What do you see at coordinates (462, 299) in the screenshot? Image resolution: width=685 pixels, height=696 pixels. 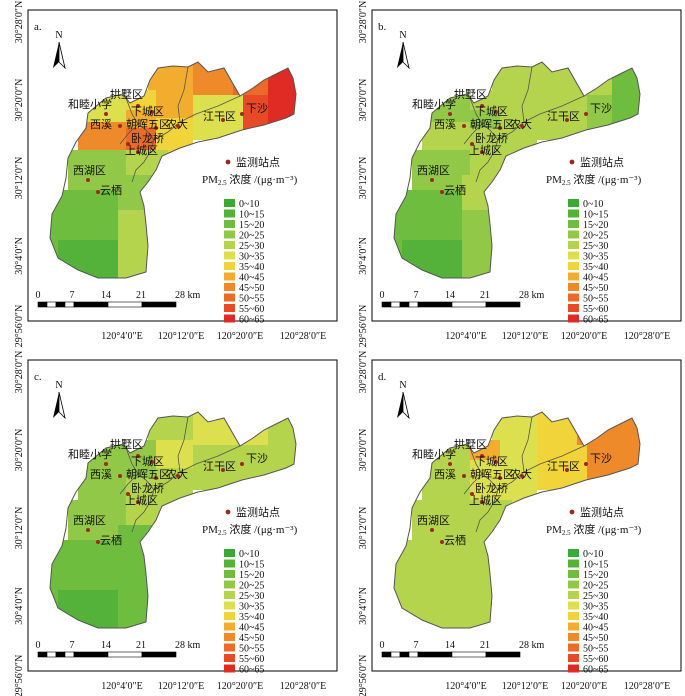 I see `scale-bar: 0 7 14 21 28 km` at bounding box center [462, 299].